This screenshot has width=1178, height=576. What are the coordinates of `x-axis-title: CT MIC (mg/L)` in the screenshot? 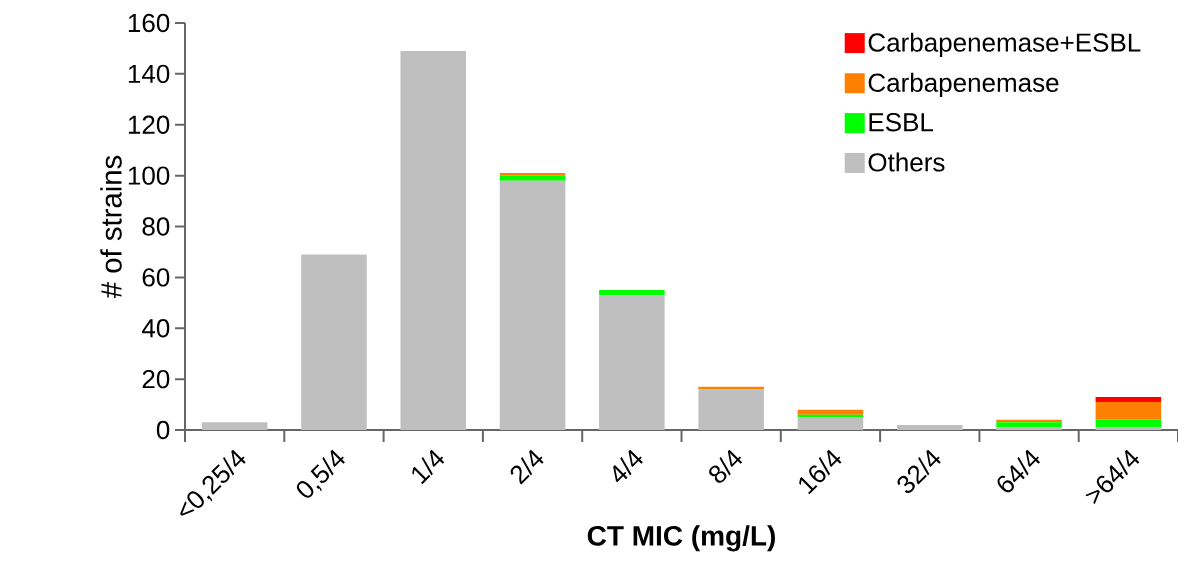 It's located at (681, 538).